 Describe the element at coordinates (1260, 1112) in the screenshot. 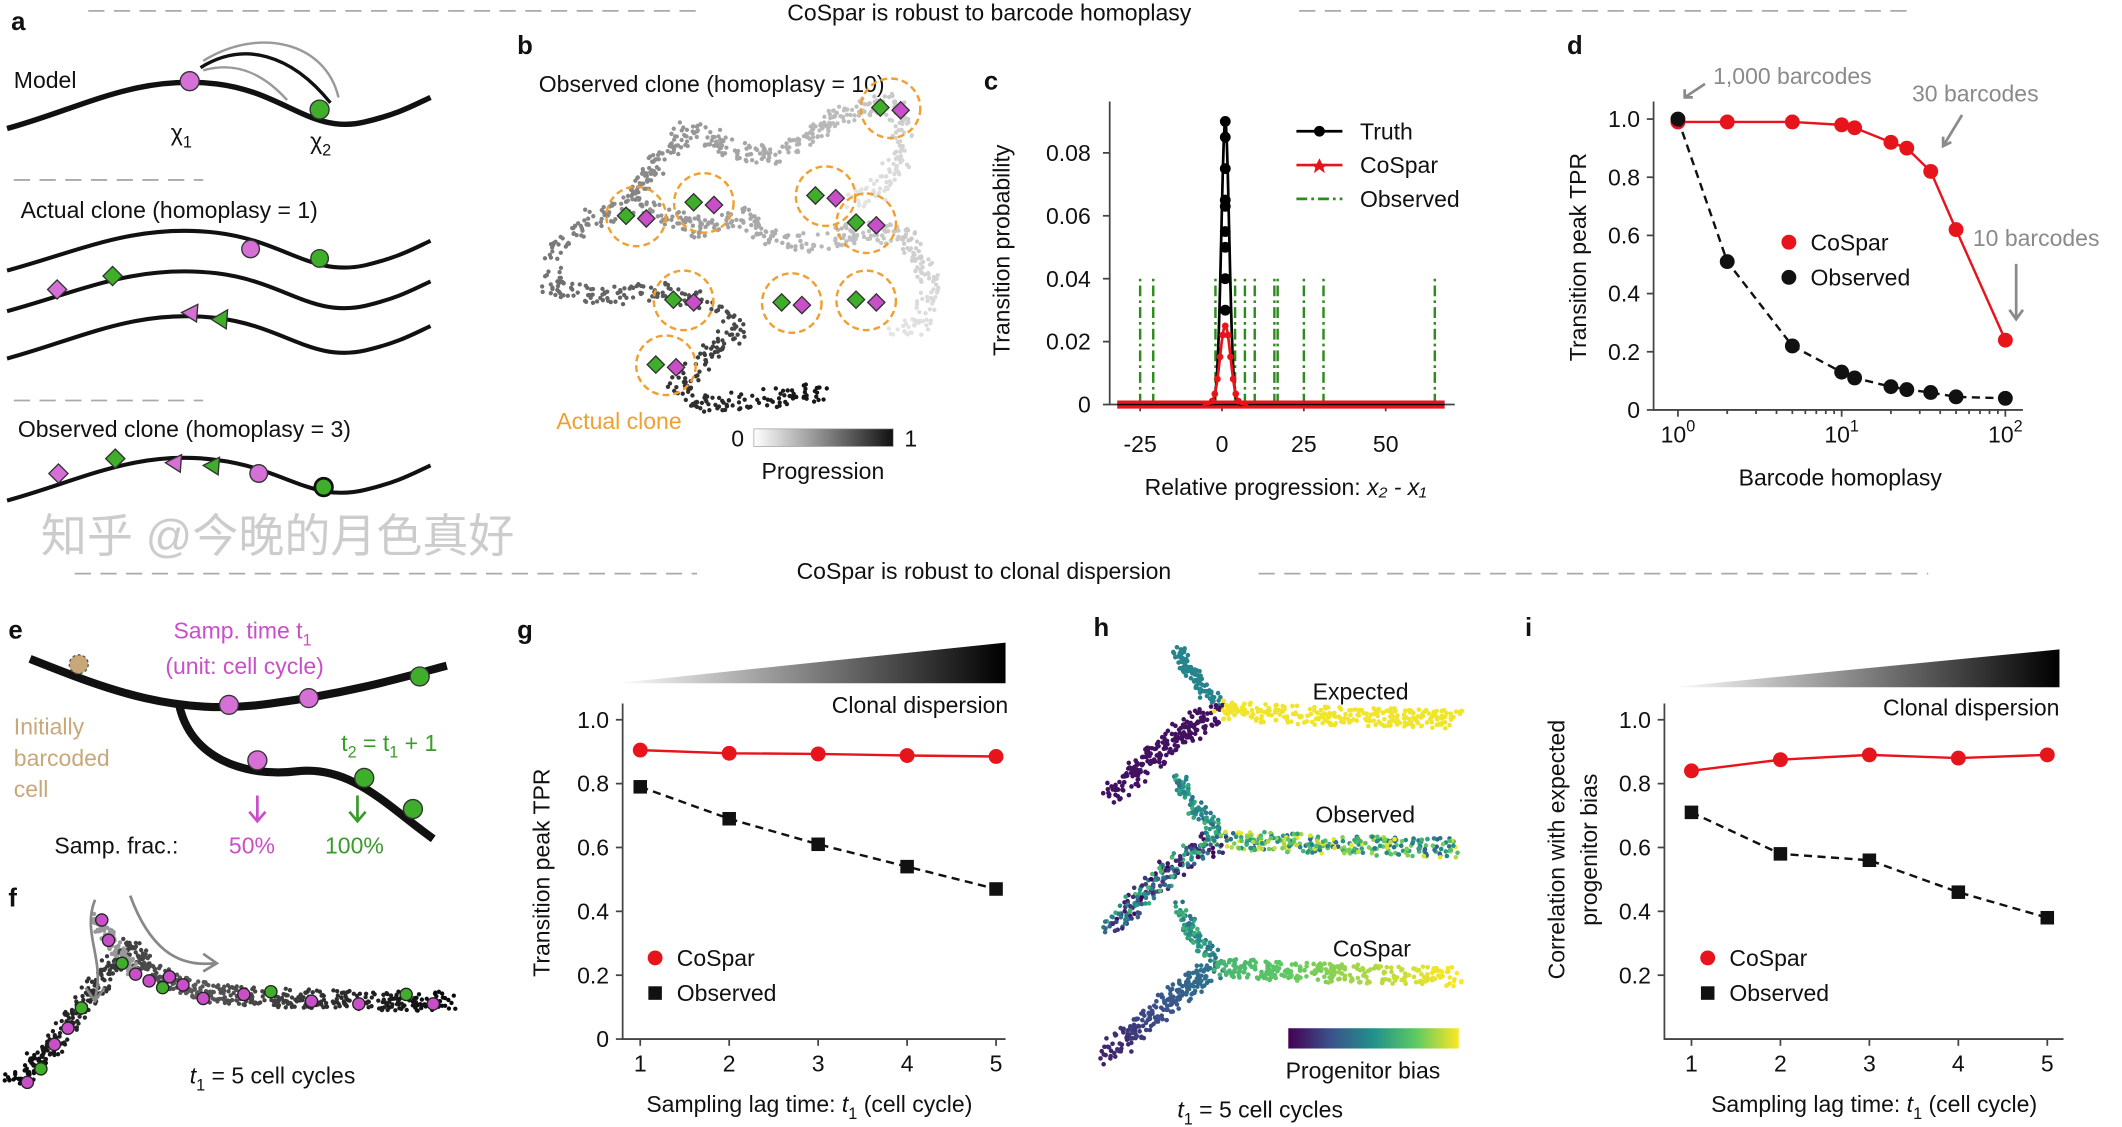

I see `panel-h-caption: t1 = 5 cell cycles` at that location.